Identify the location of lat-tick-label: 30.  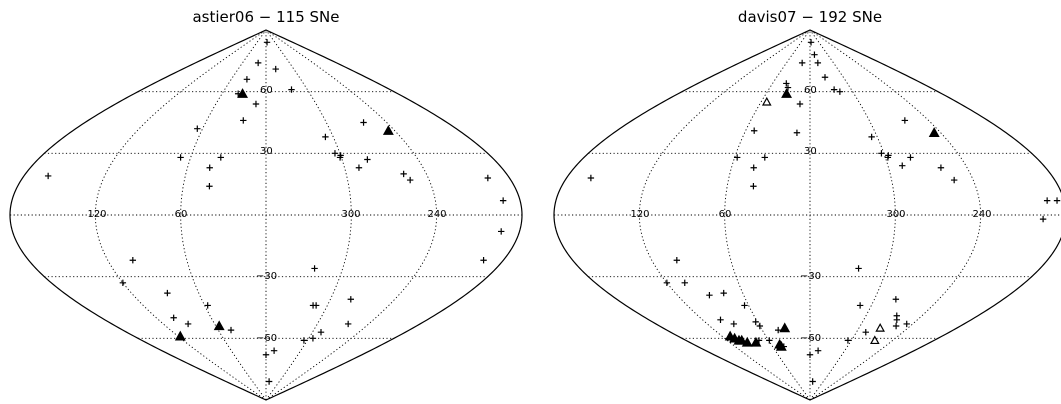
(810, 151).